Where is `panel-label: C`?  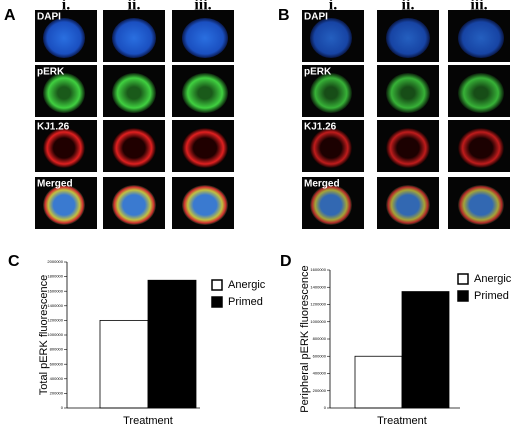 panel-label: C is located at coordinates (14, 261).